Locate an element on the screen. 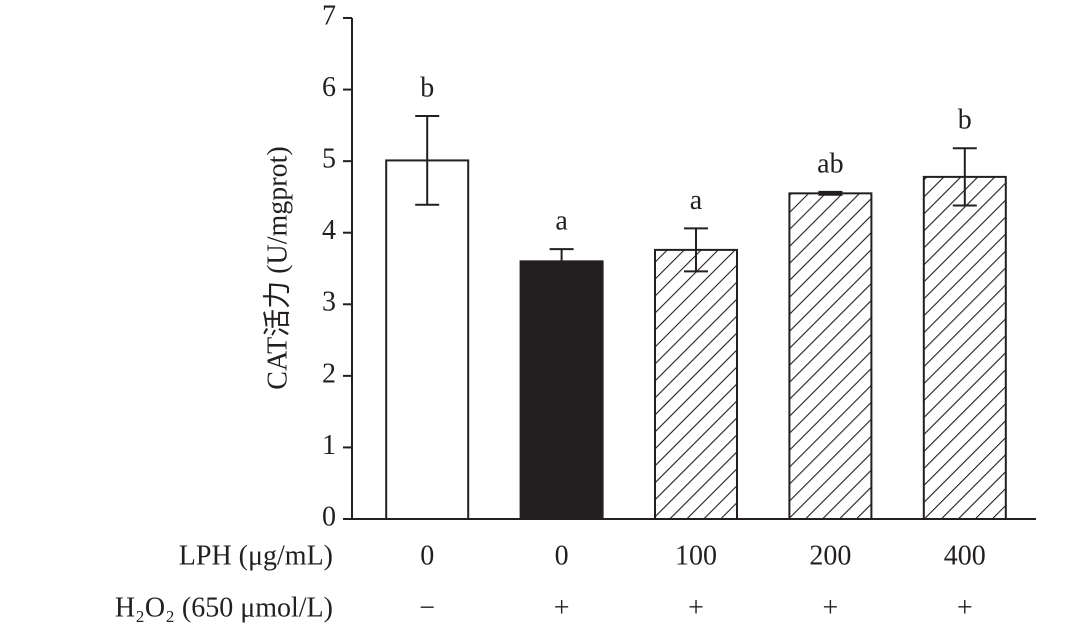  y-tick-label: 5 is located at coordinates (329, 159).